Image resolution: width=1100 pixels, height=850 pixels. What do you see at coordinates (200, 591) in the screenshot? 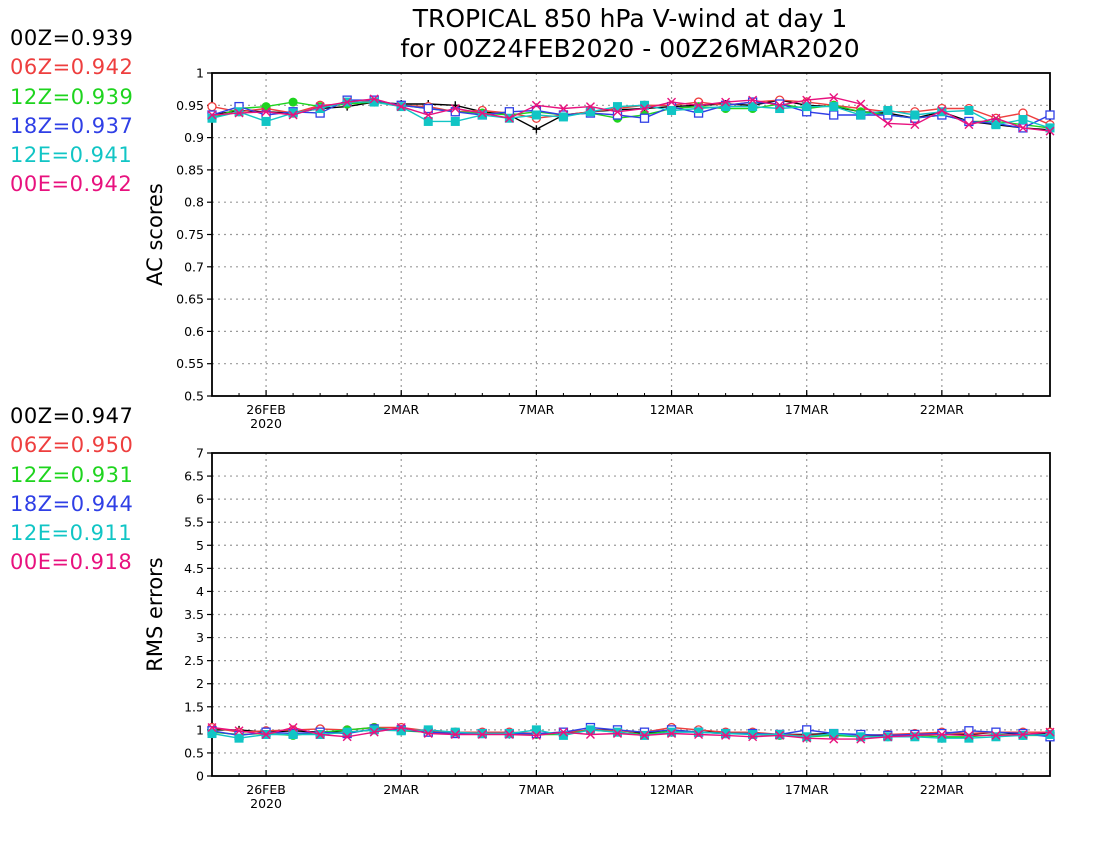
I see `y-tick-label: 4` at bounding box center [200, 591].